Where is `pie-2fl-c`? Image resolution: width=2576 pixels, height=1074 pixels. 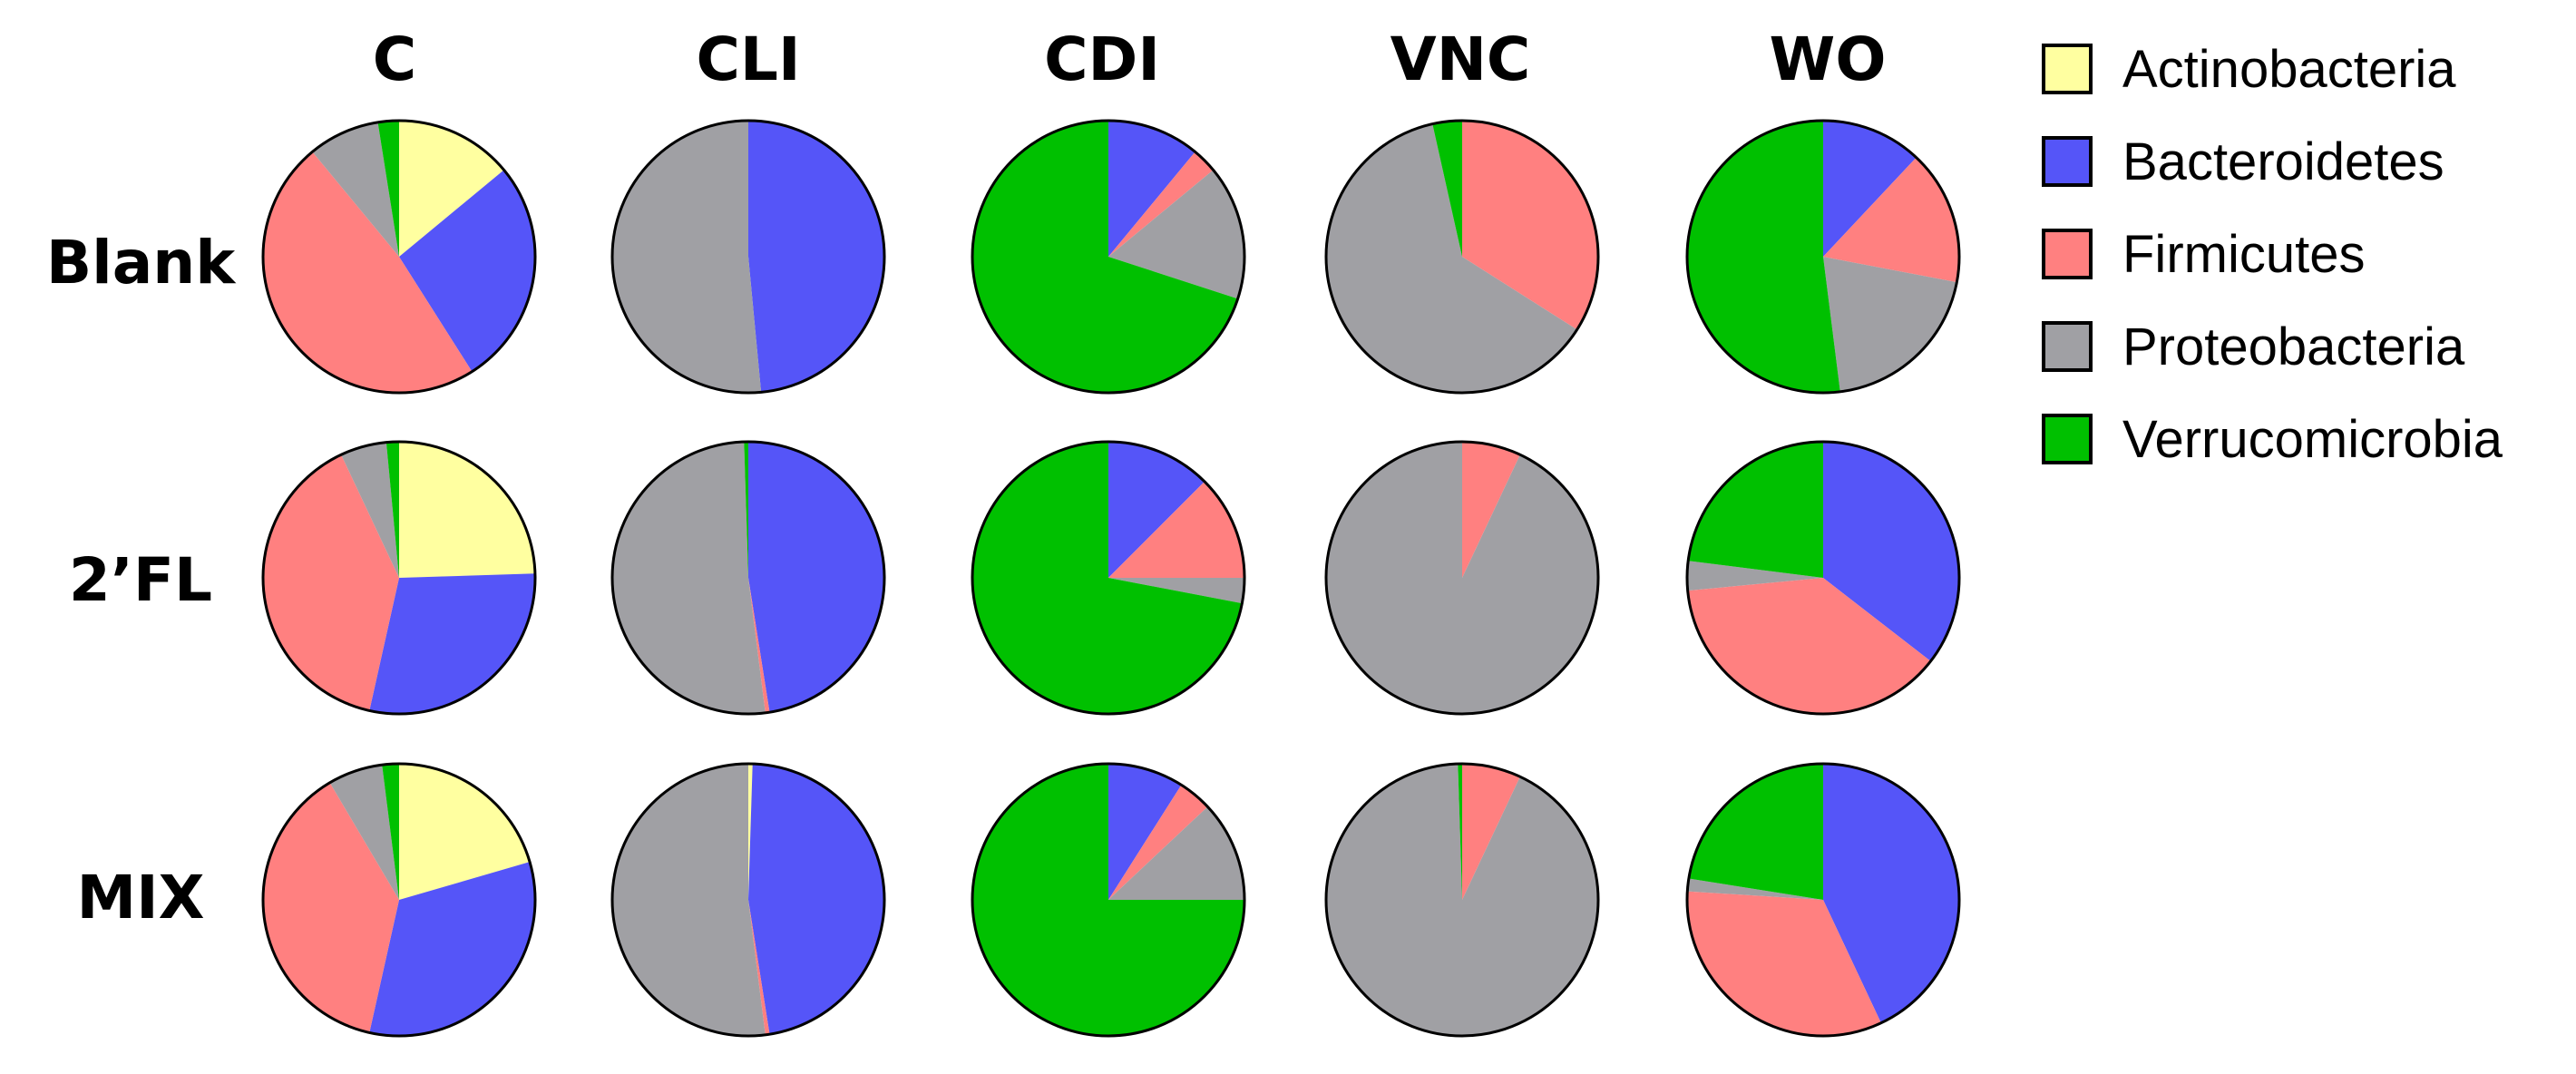
pie-2fl-c is located at coordinates (399, 578).